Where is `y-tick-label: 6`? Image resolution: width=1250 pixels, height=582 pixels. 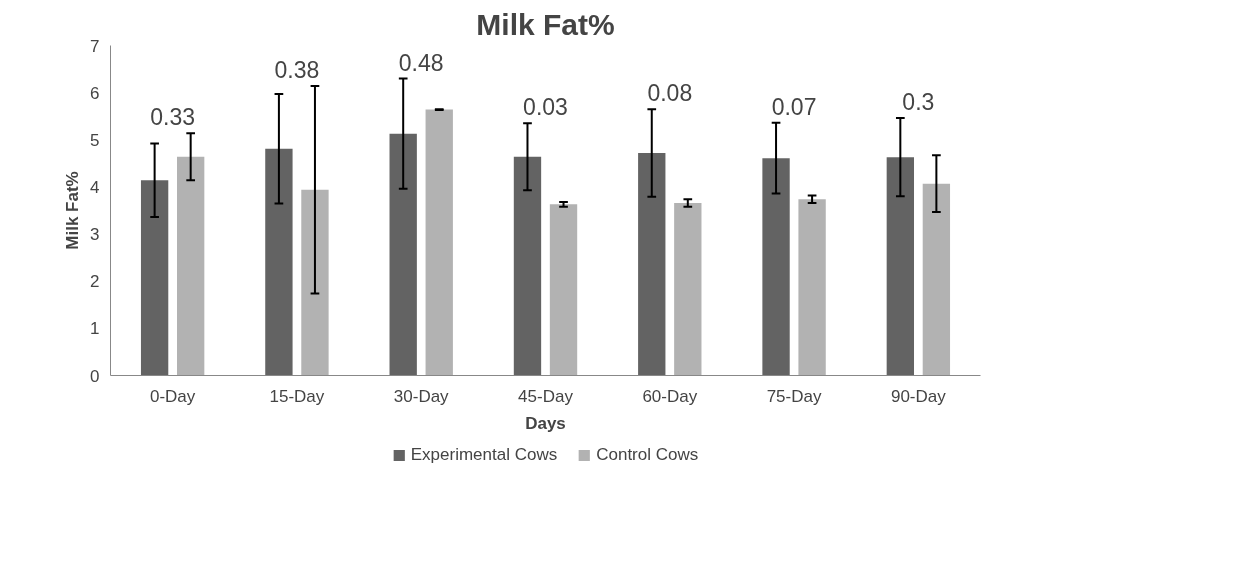 y-tick-label: 6 is located at coordinates (95, 93).